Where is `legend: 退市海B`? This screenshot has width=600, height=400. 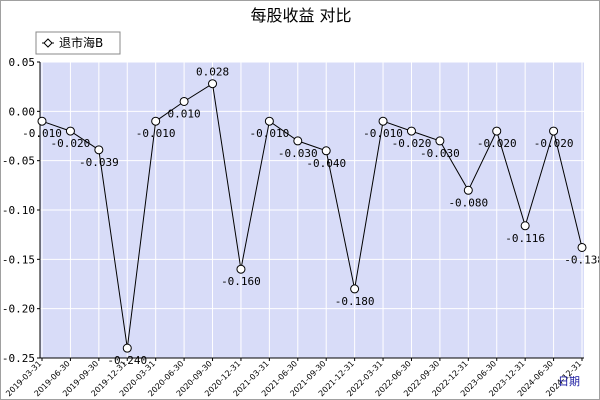 legend: 退市海B is located at coordinates (78, 43).